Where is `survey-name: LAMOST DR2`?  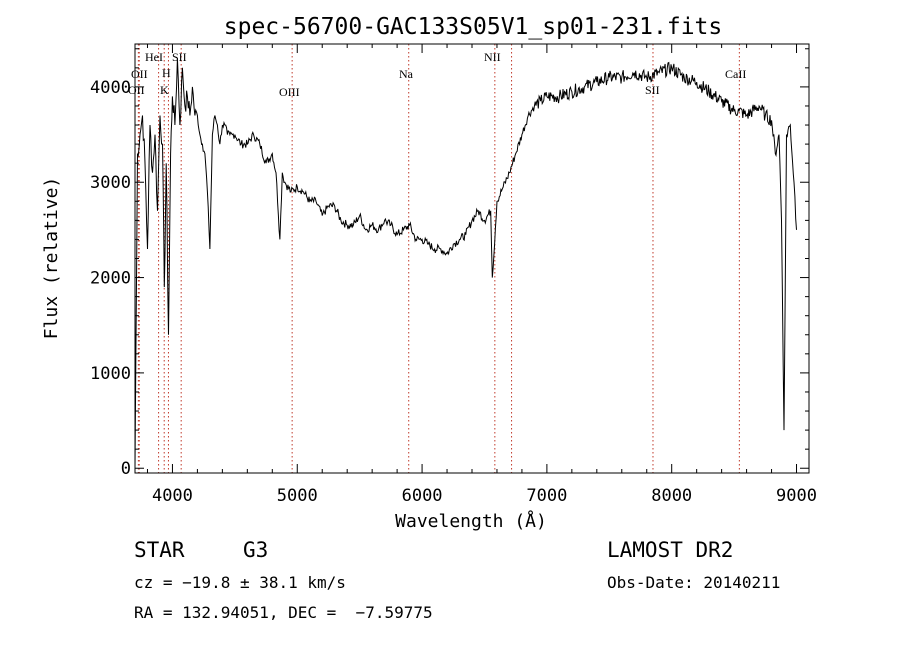 survey-name: LAMOST DR2 is located at coordinates (670, 550).